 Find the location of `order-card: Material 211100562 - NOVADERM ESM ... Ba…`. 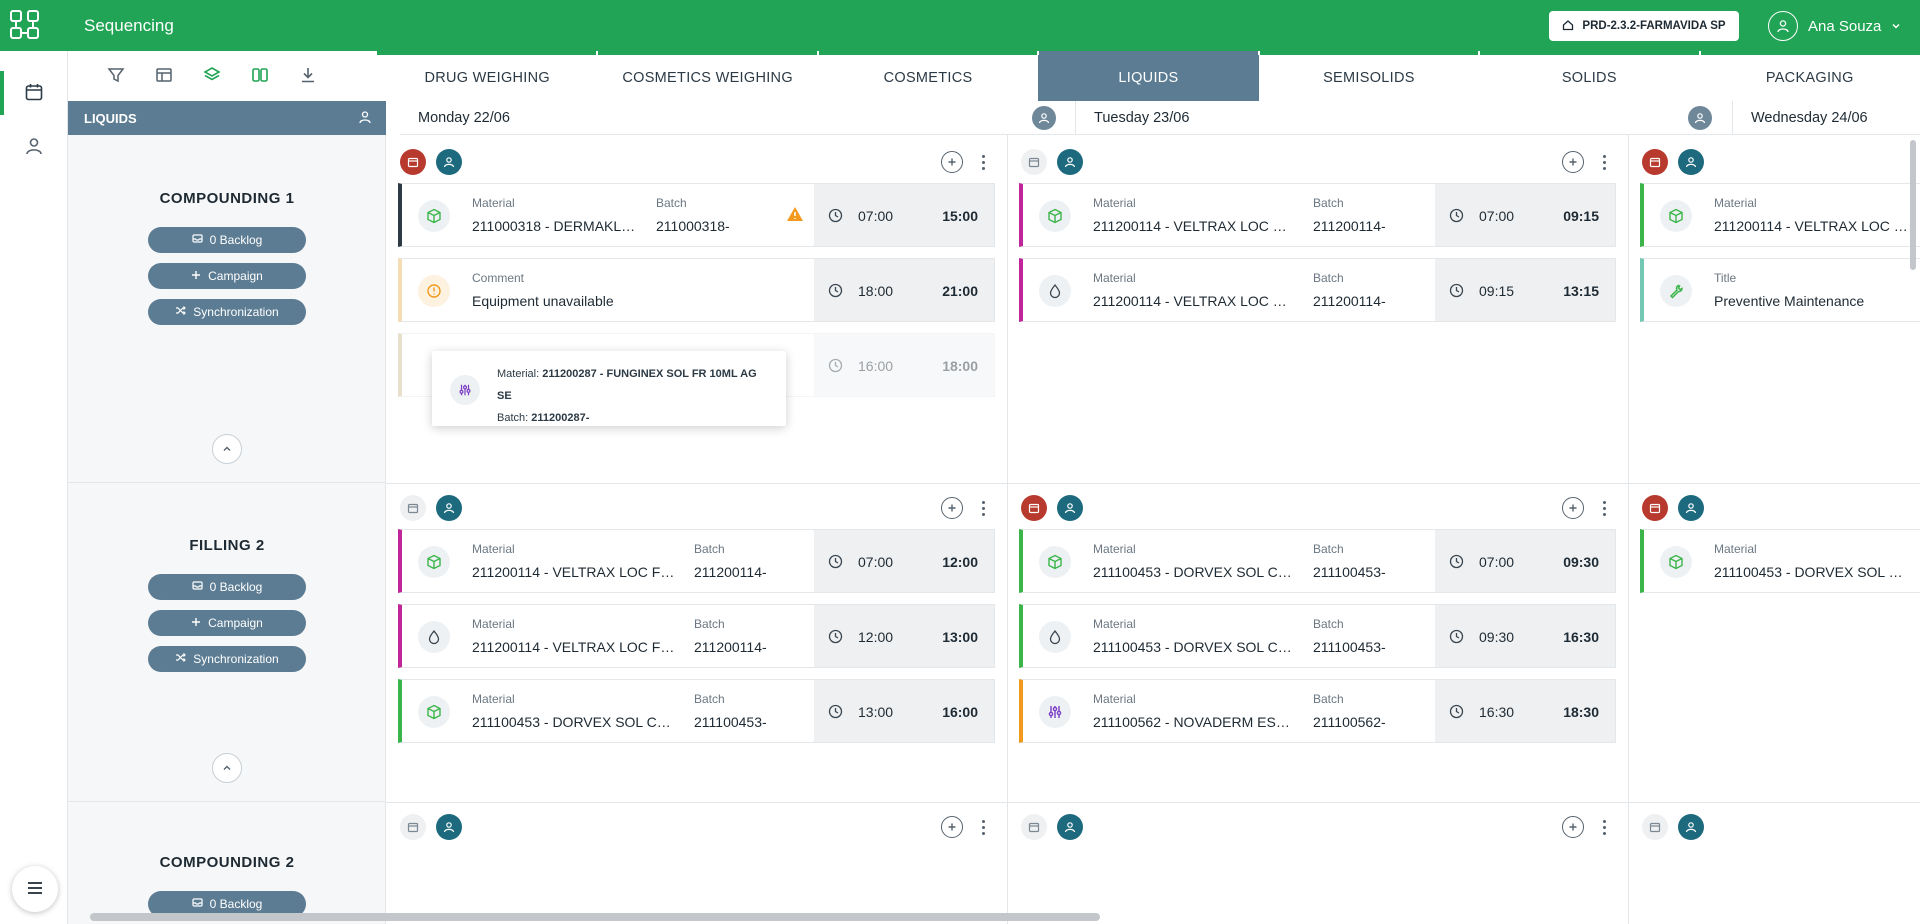

order-card: Material 211100562 - NOVADERM ESM ... Ba… is located at coordinates (1317, 711).